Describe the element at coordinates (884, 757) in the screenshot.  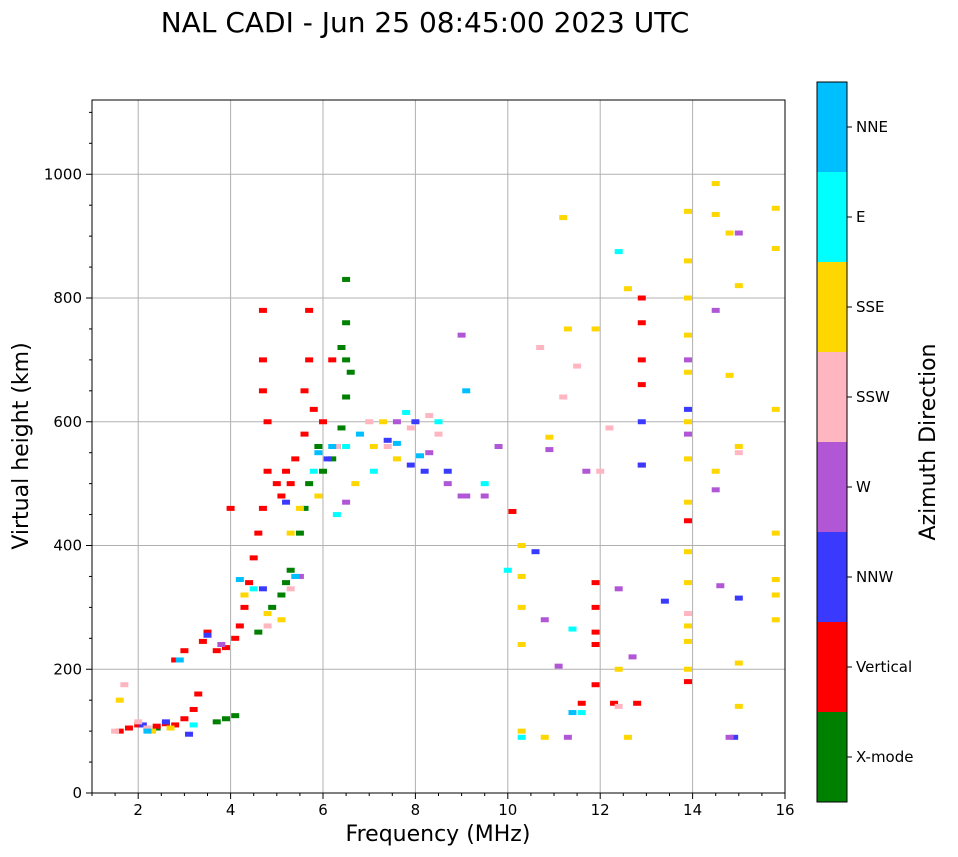
I see `colorbar-tick-label: X-mode` at that location.